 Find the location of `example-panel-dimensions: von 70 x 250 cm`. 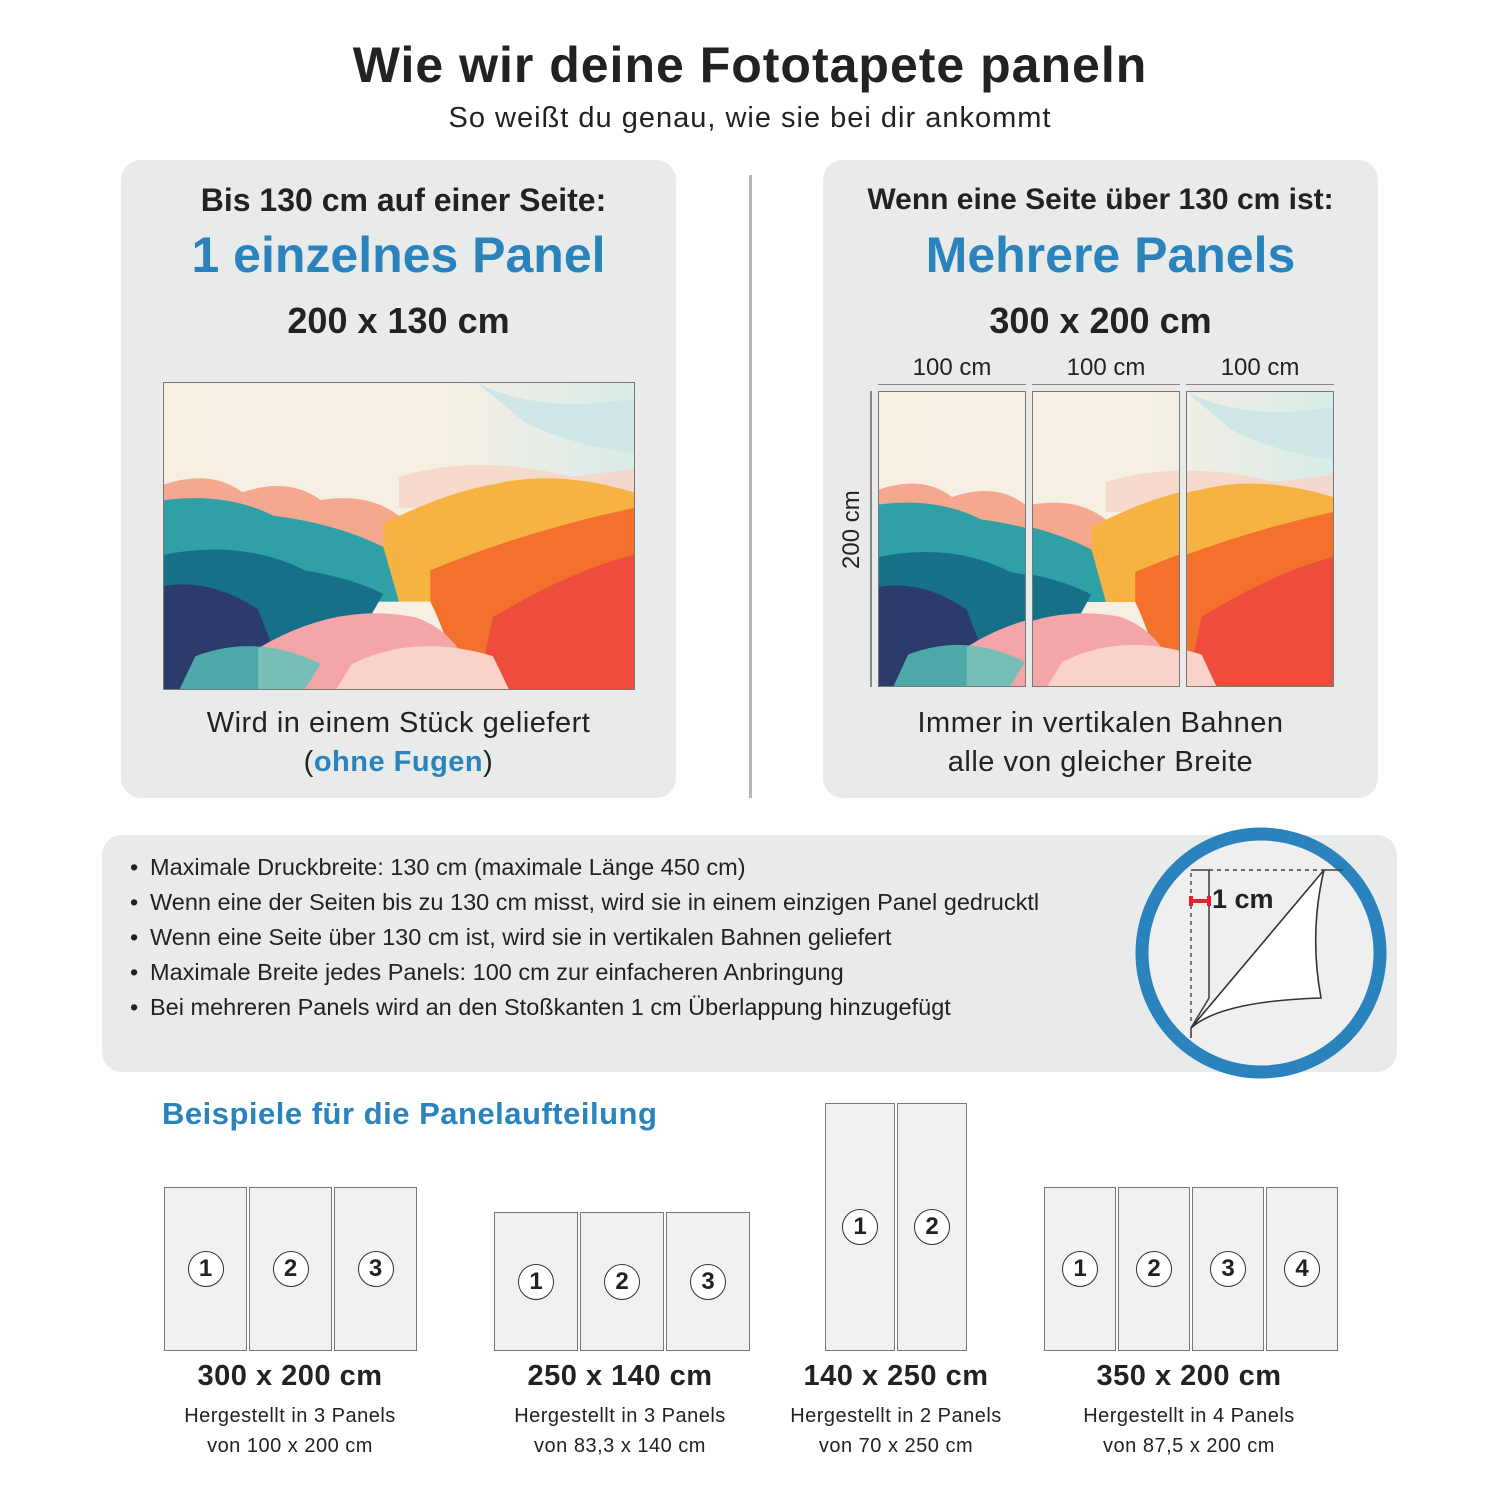

example-panel-dimensions: von 70 x 250 cm is located at coordinates (896, 1446).